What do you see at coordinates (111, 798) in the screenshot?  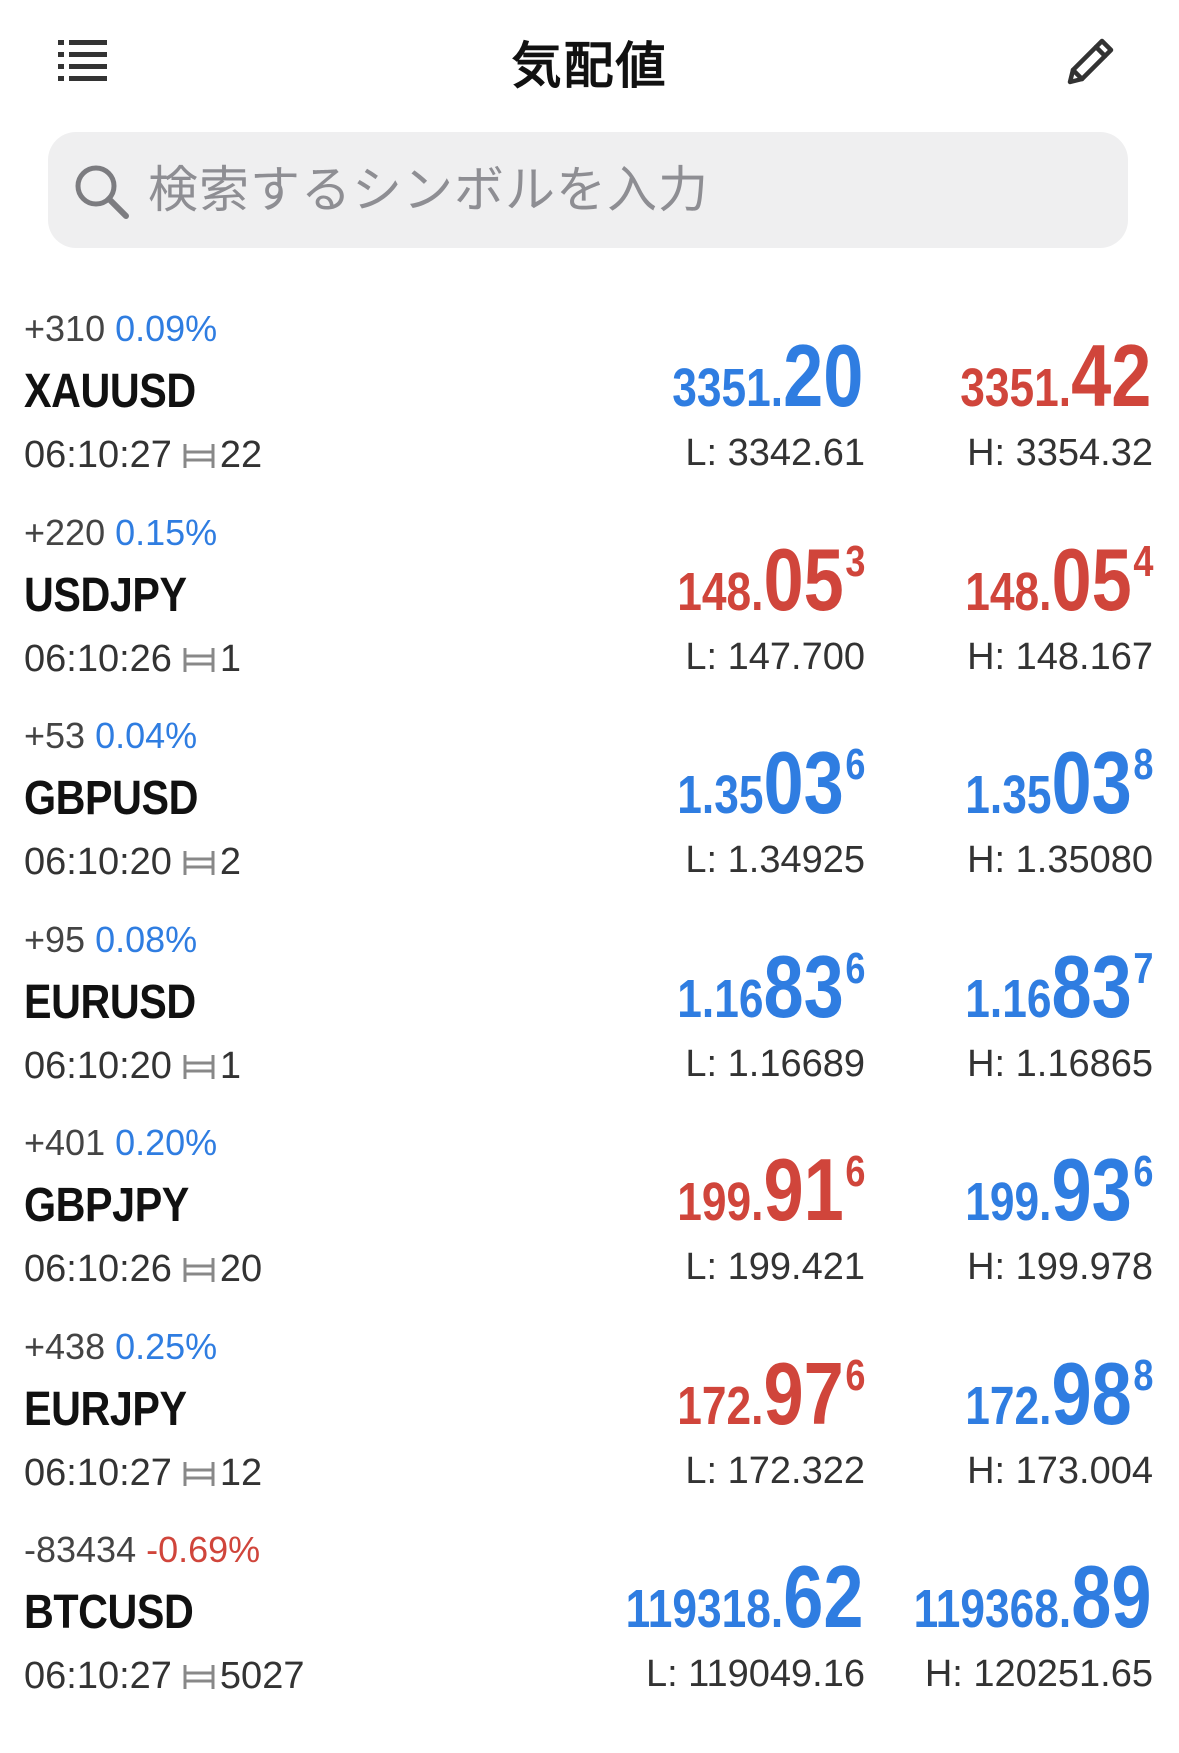 I see `symbol-name: GBPUSD` at bounding box center [111, 798].